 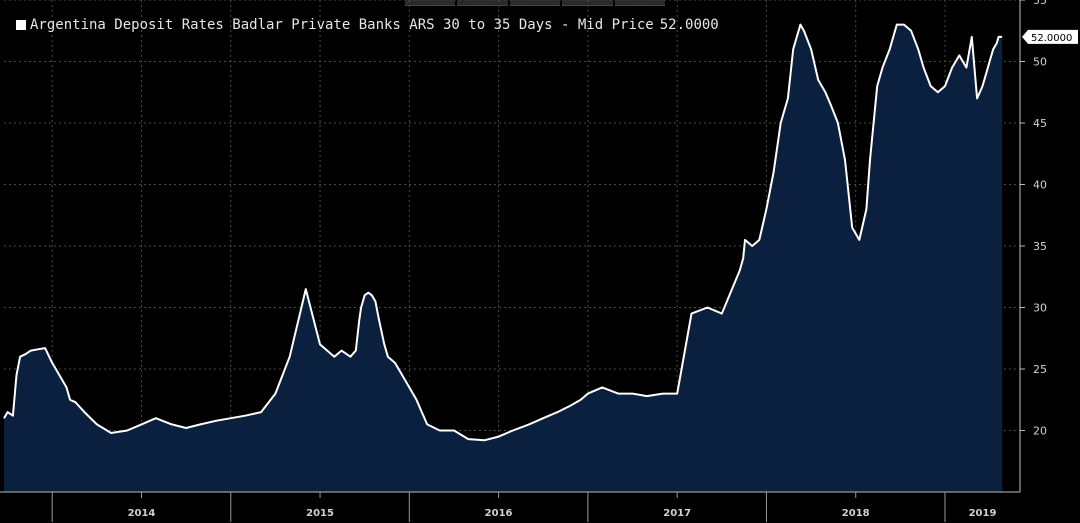 I want to click on last-value-marker, so click(x=1050, y=36).